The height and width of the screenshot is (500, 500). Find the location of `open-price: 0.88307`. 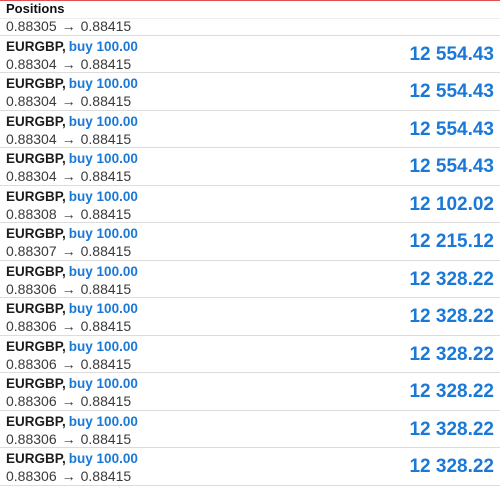

open-price: 0.88307 is located at coordinates (31, 251).